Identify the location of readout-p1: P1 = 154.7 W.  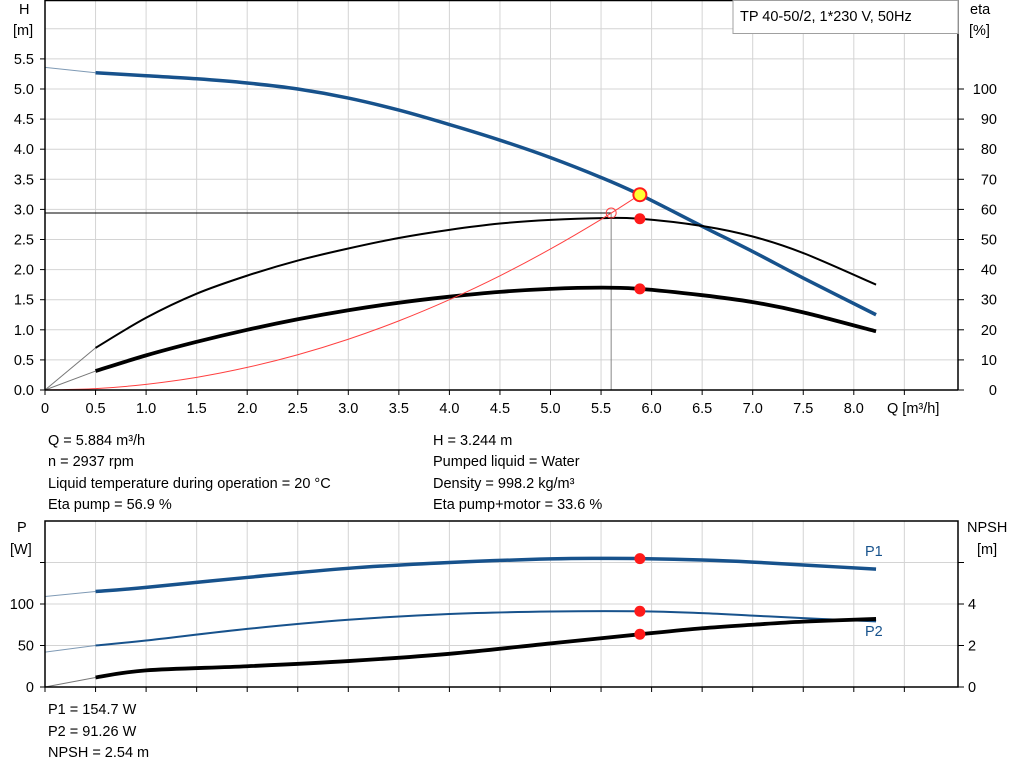
(92, 710).